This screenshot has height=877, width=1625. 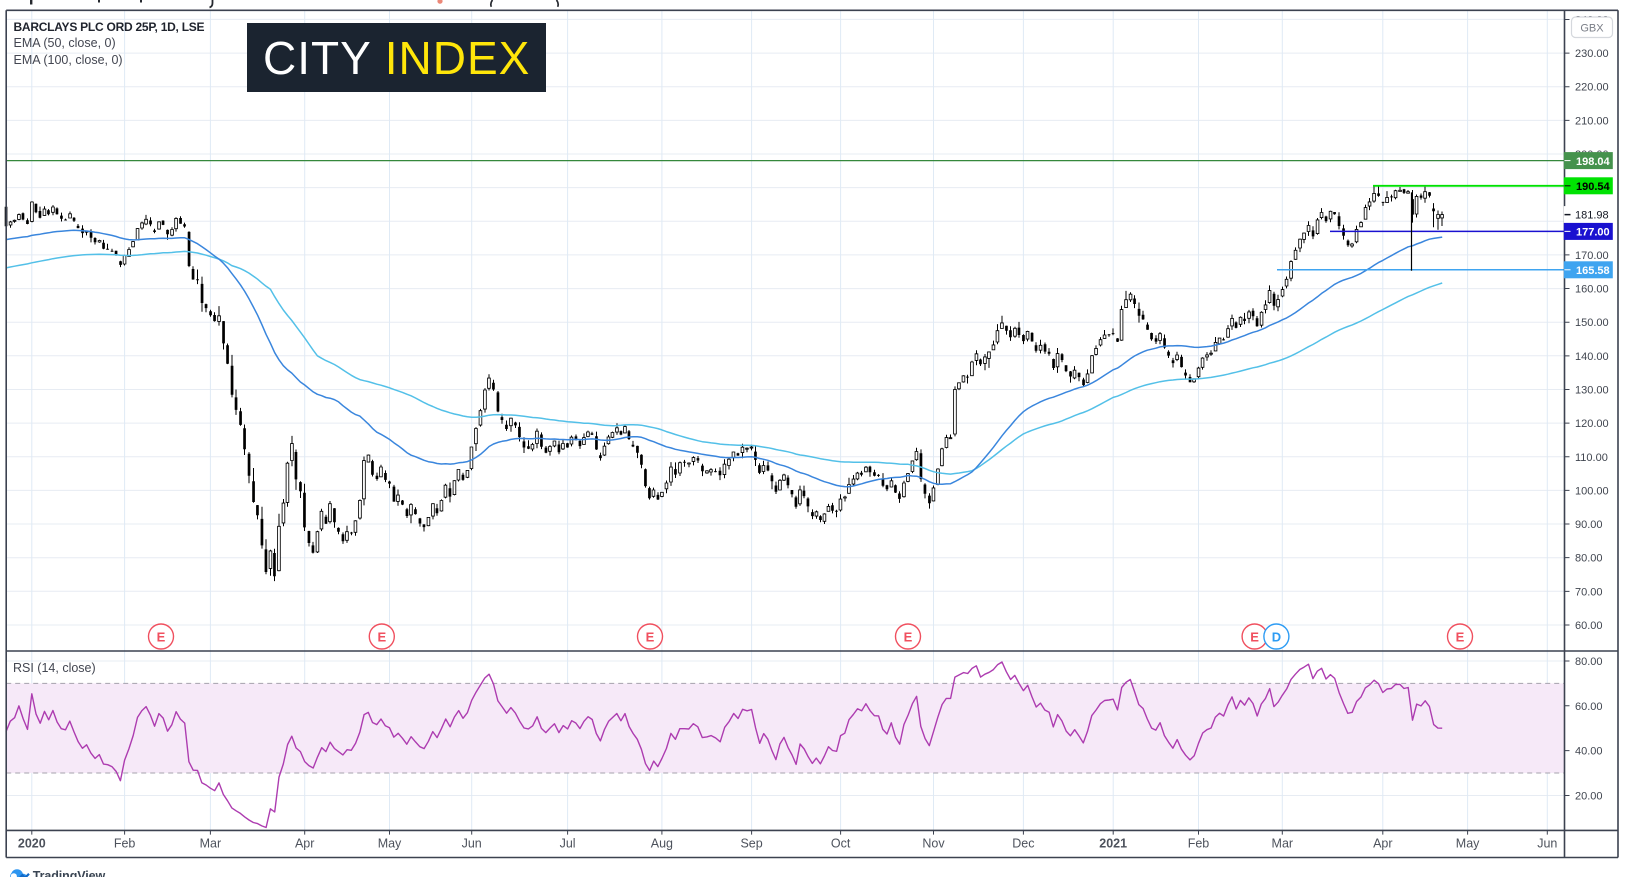 What do you see at coordinates (1113, 844) in the screenshot?
I see `svg-text: 2021` at bounding box center [1113, 844].